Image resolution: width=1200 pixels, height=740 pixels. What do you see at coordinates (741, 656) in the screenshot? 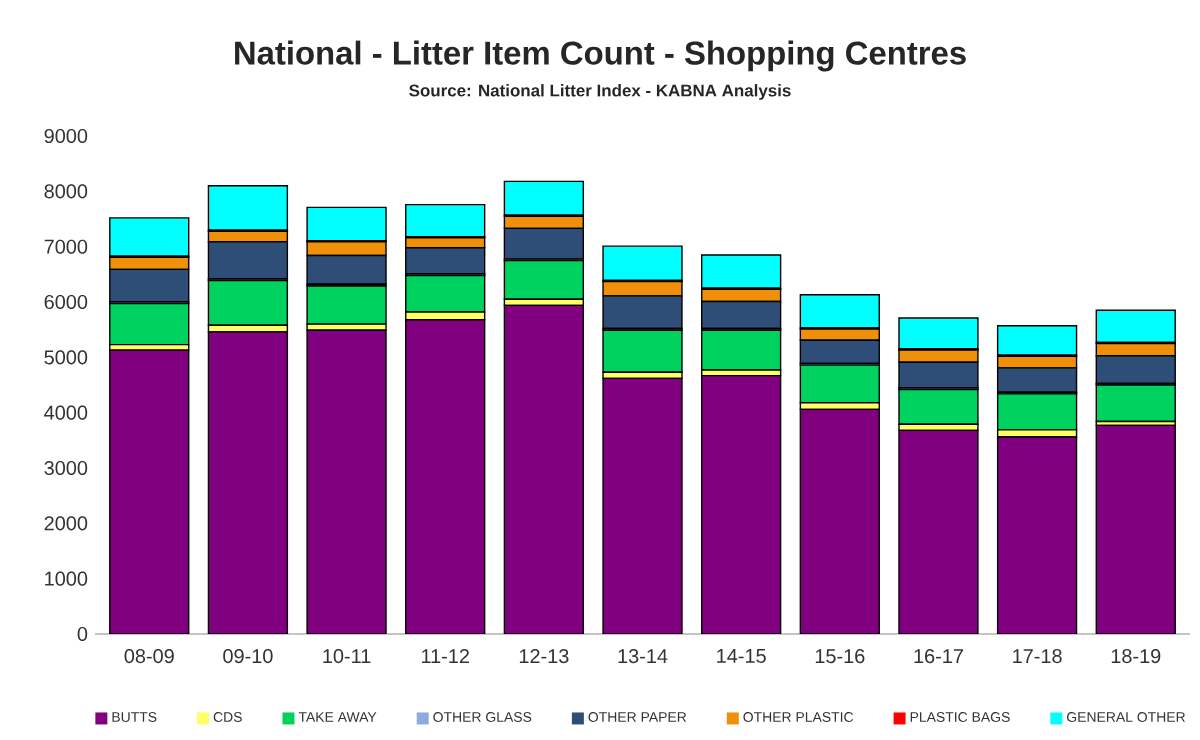
I see `x-tick-label: 14-15` at bounding box center [741, 656].